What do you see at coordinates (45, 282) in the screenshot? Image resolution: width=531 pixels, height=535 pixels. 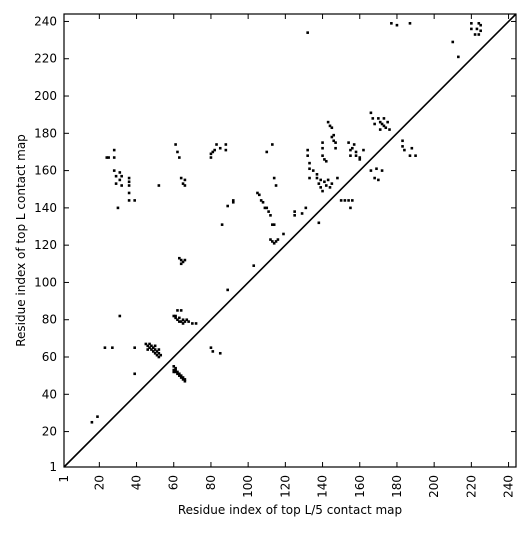 I see `y-tick-label: 100` at bounding box center [45, 282].